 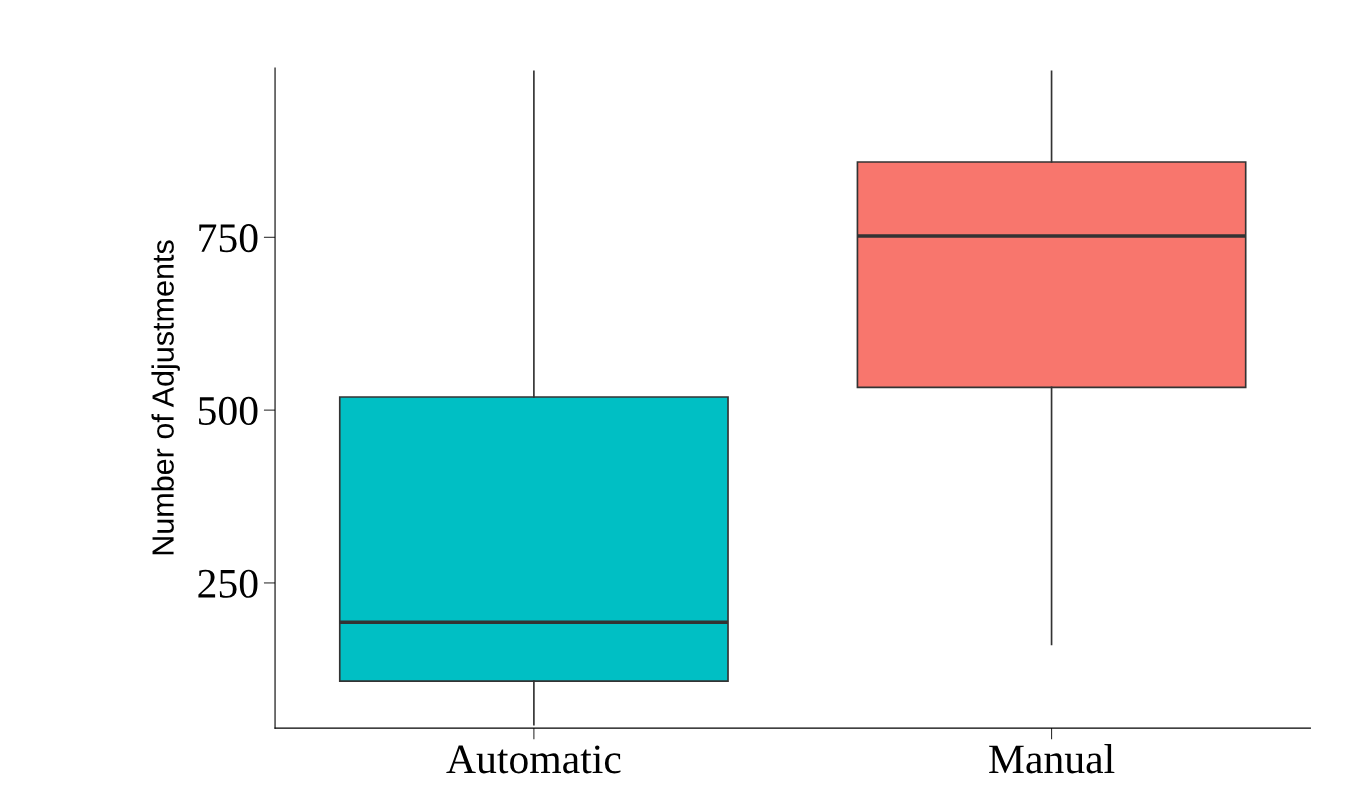 I want to click on y-tick-label: 250, so click(x=228, y=583).